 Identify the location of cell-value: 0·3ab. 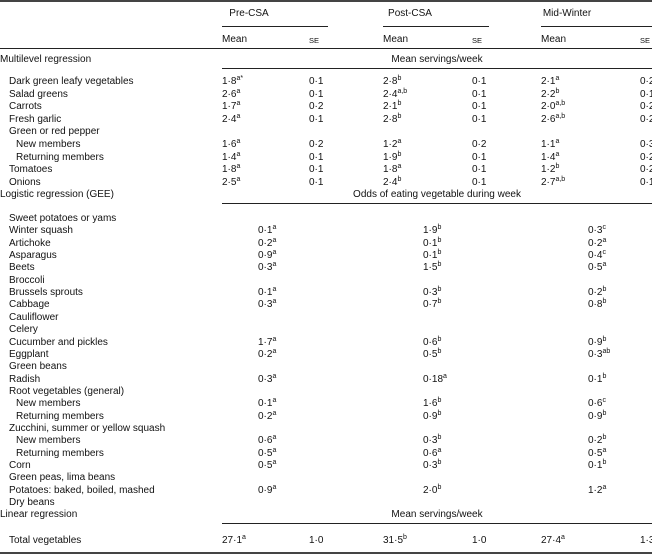
(599, 354).